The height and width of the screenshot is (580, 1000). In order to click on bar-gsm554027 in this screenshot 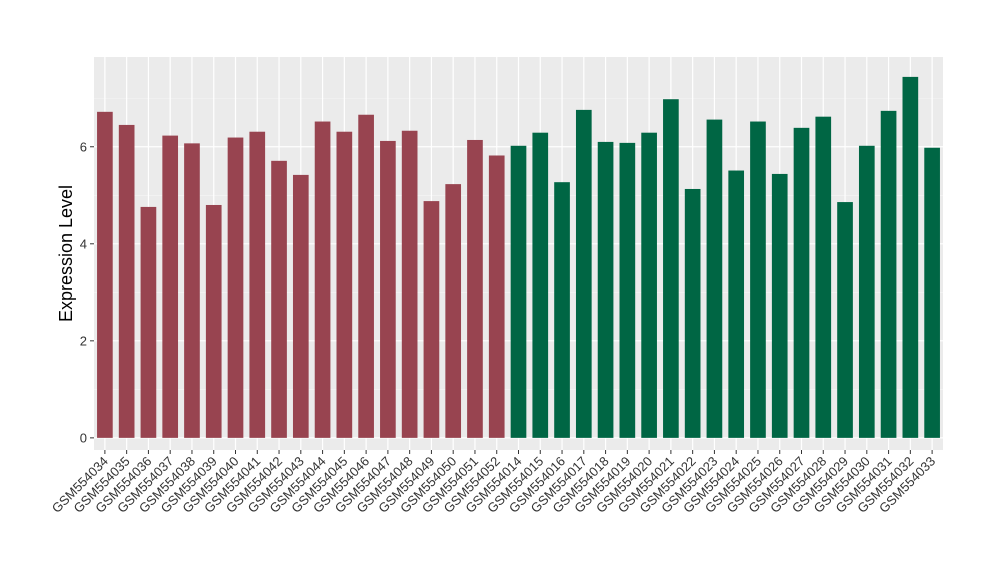, I will do `click(801, 282)`.